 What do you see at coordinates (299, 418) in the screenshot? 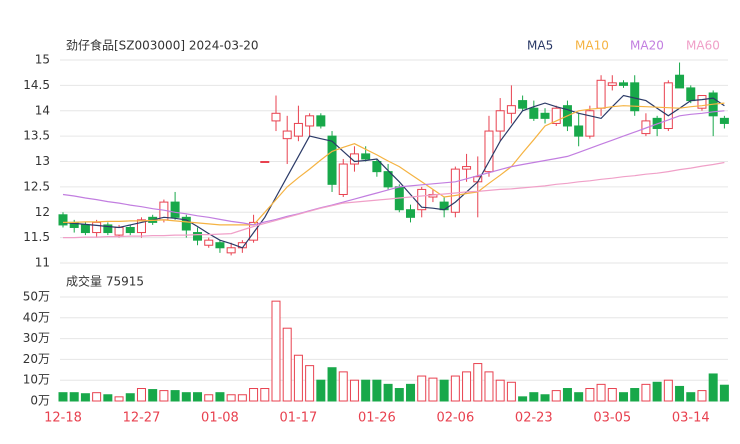
I see `x-tick-label: 01-17` at bounding box center [299, 418].